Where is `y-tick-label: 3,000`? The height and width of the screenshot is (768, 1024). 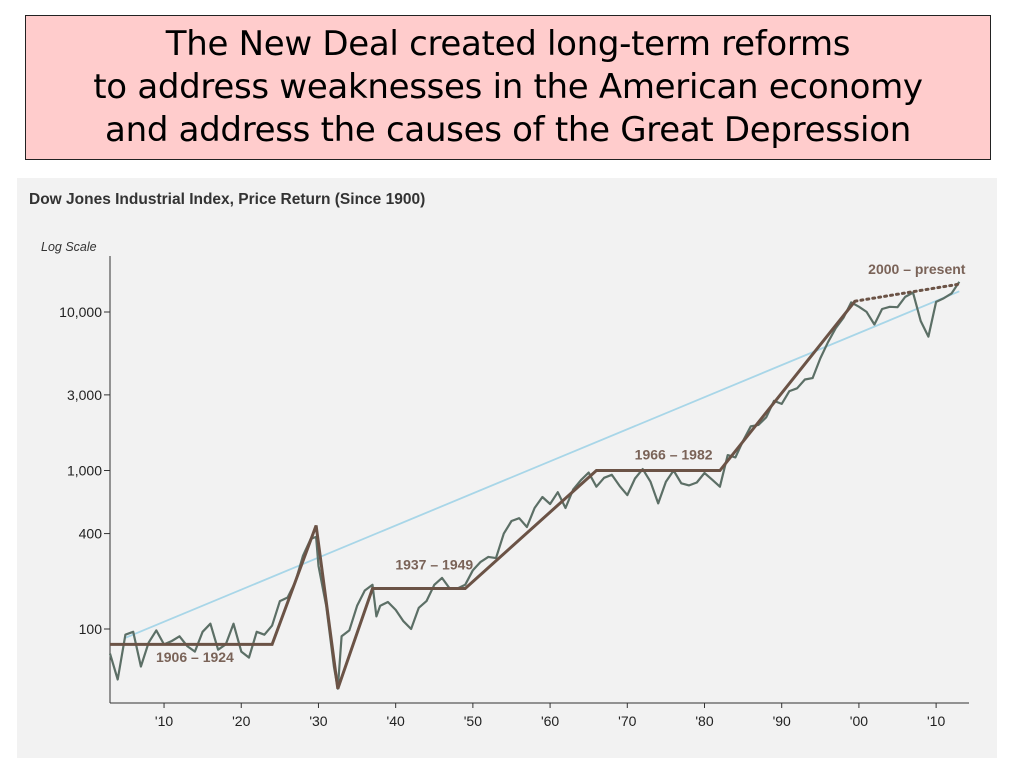
y-tick-label: 3,000 is located at coordinates (84, 395).